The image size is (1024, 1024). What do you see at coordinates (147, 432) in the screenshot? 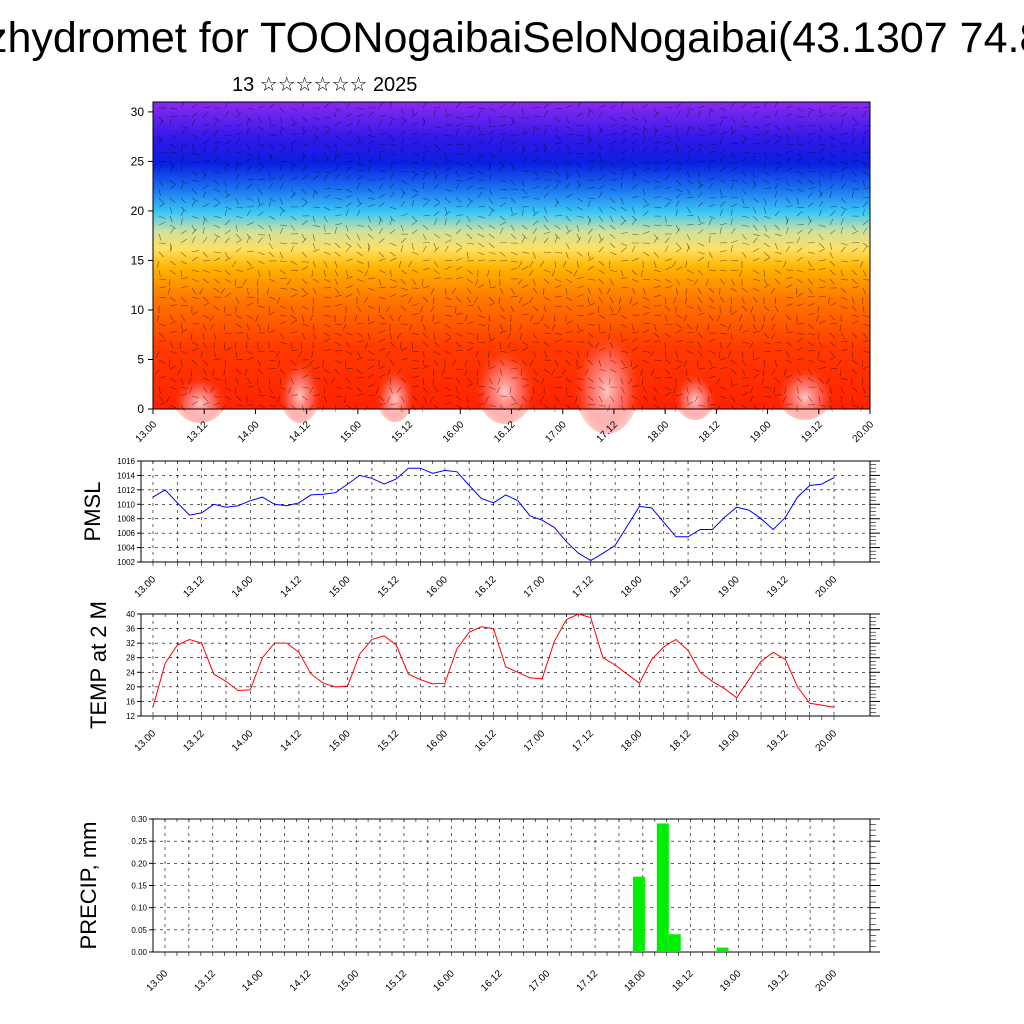
I see `x-tick-label: 13.00` at bounding box center [147, 432].